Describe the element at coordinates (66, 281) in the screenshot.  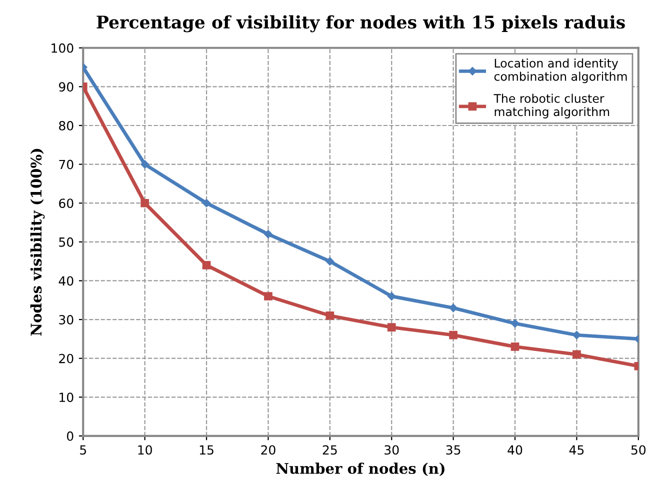
I see `y-tick-label: 40` at that location.